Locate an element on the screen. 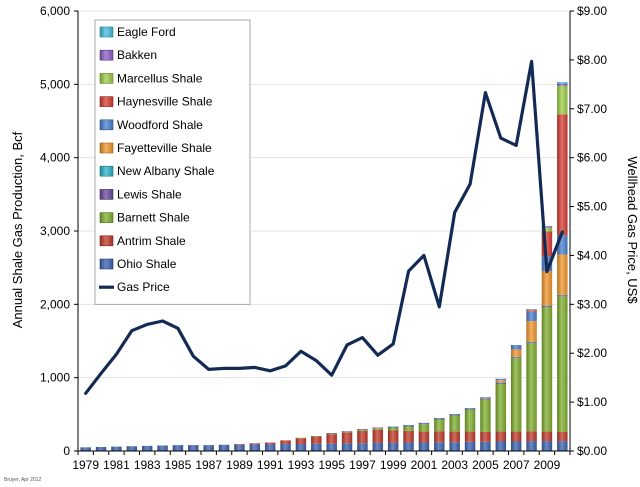  x-tick-label: 1999 is located at coordinates (393, 465).